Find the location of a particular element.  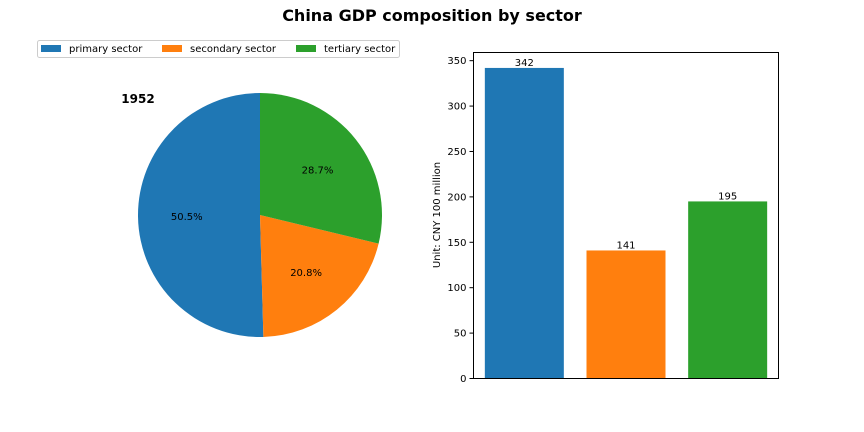

legend-swatch-primary is located at coordinates (51, 48).